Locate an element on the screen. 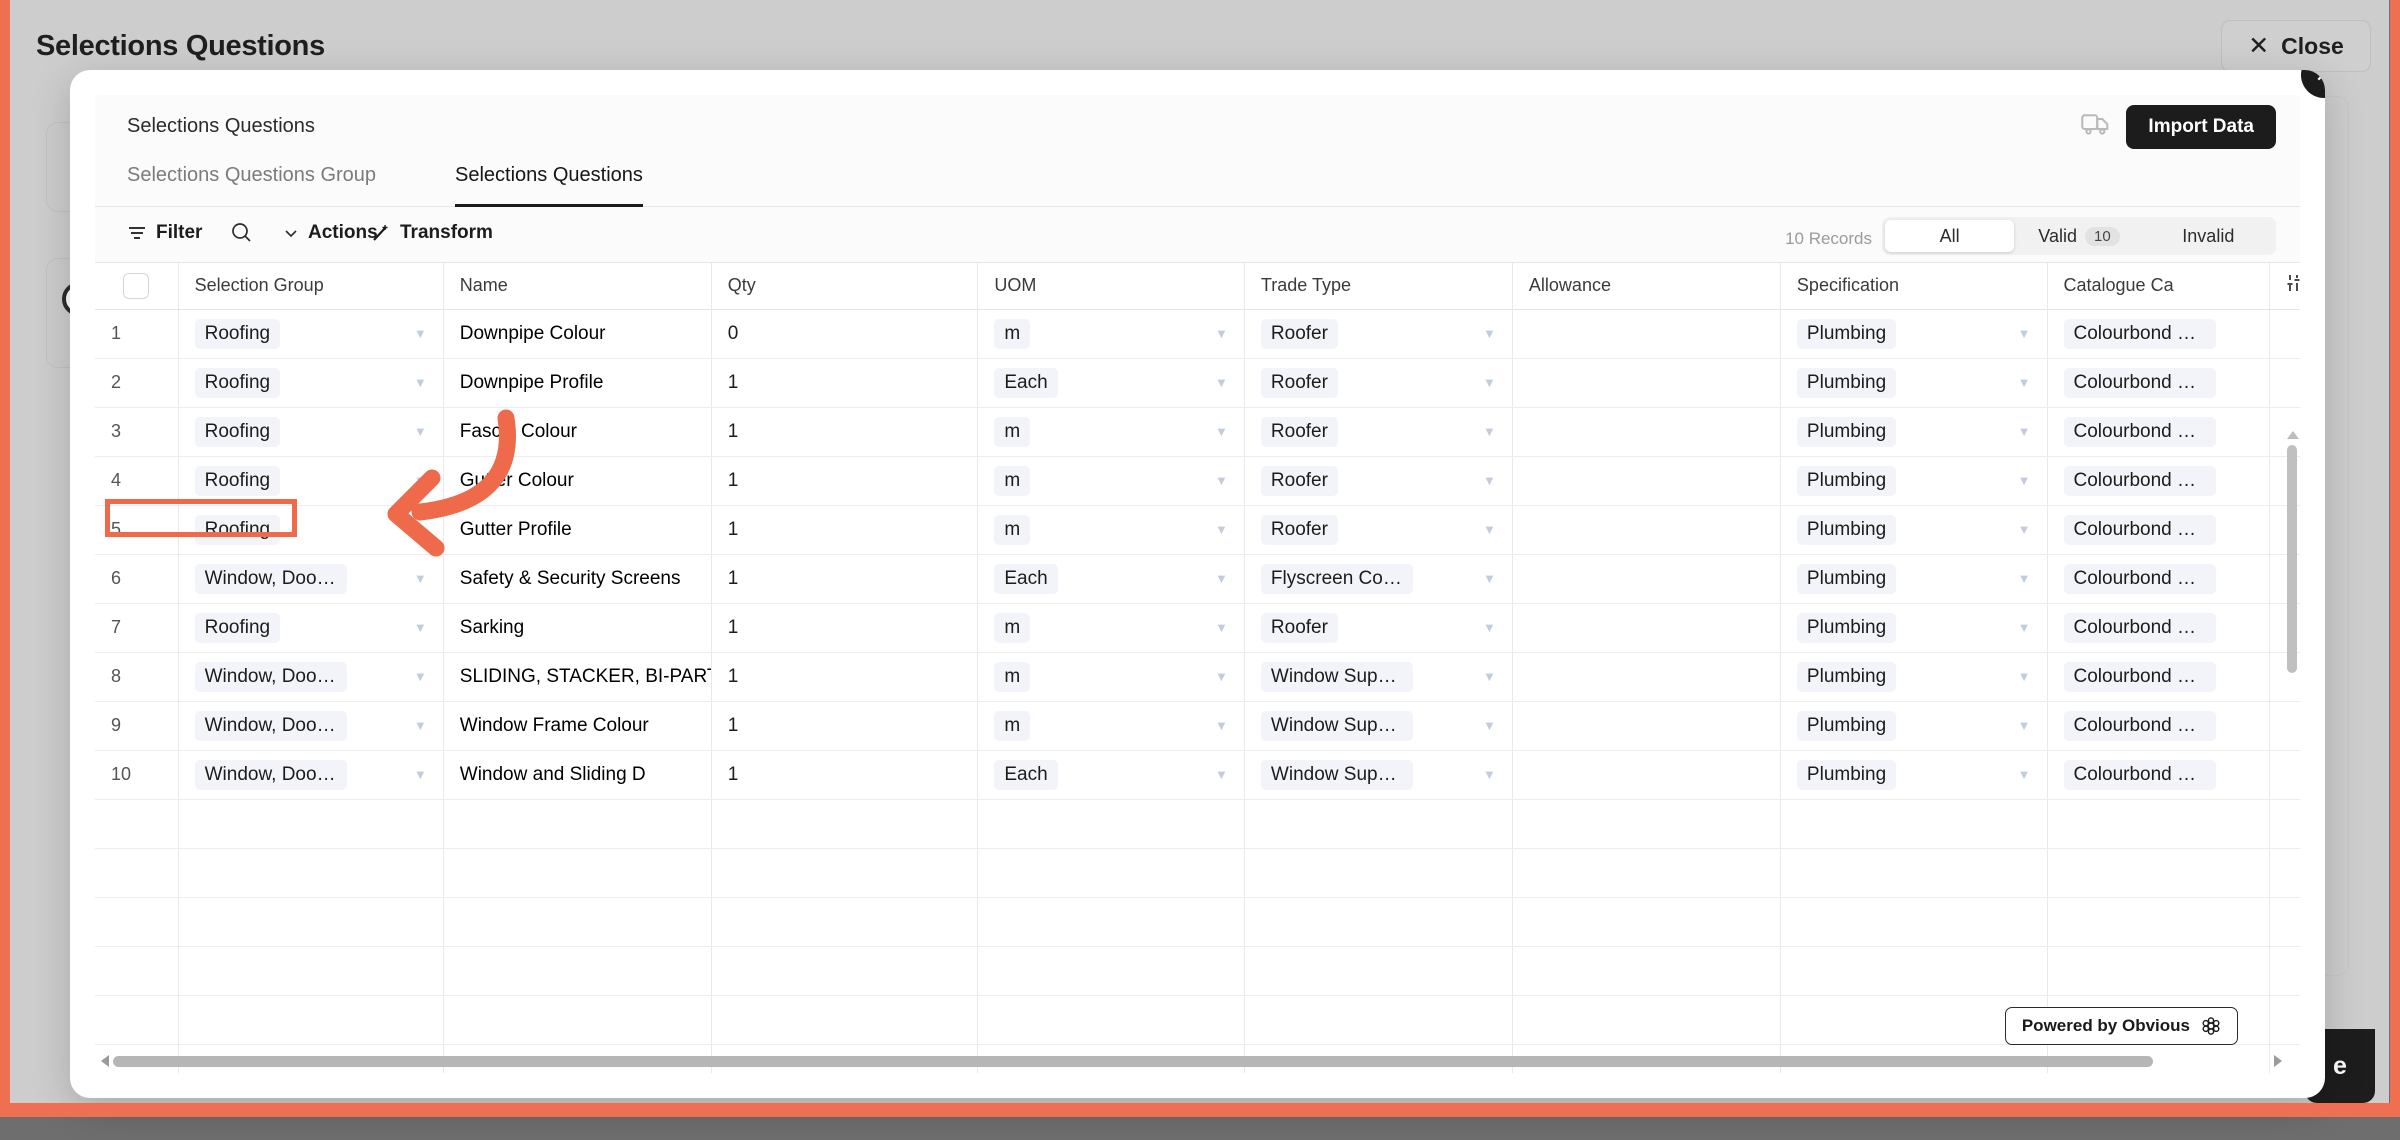  column-header-trade-type: Trade Type is located at coordinates (1378, 286).